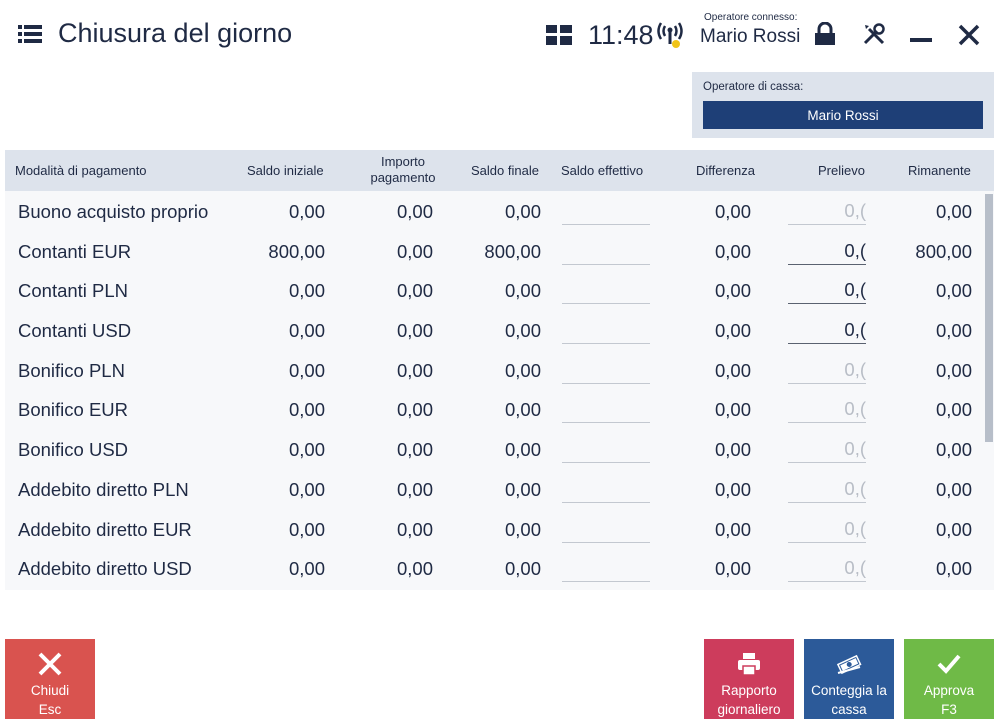  I want to click on column-header-method: Modalità di pagamento, so click(81, 170).